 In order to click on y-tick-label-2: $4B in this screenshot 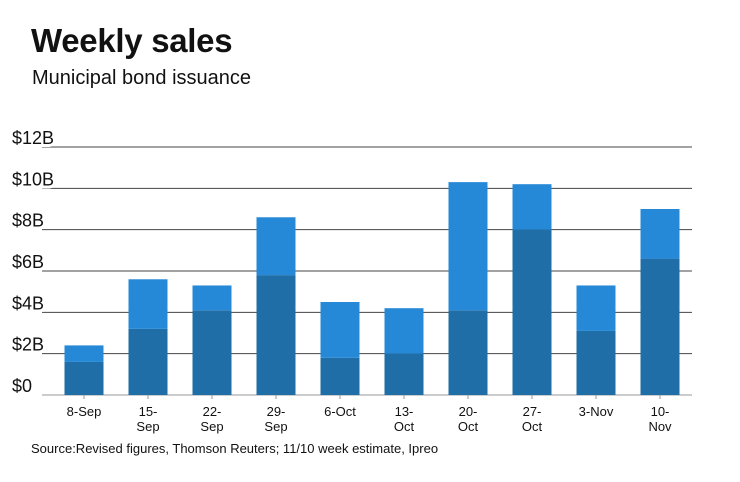, I will do `click(28, 303)`.